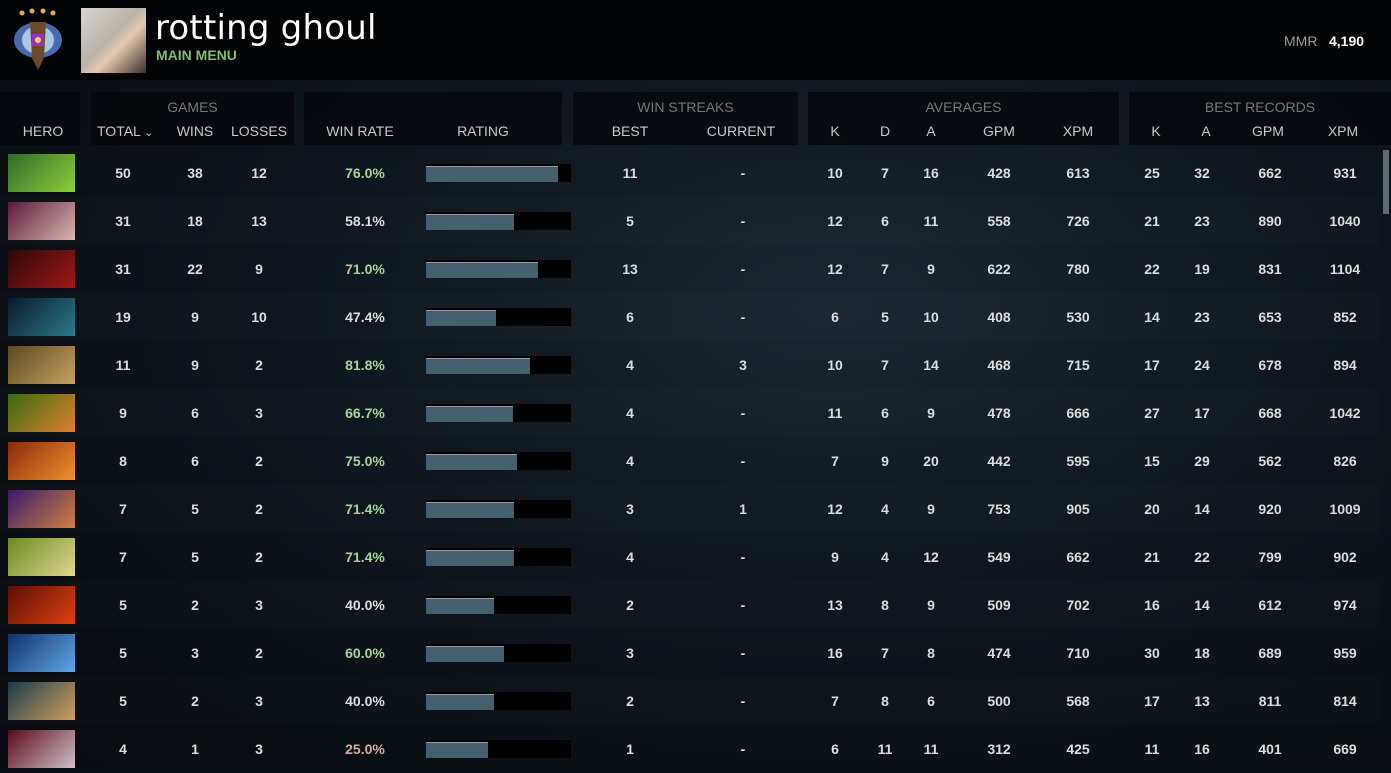 The height and width of the screenshot is (773, 1391). Describe the element at coordinates (1152, 317) in the screenshot. I see `cell-bk: 14` at that location.